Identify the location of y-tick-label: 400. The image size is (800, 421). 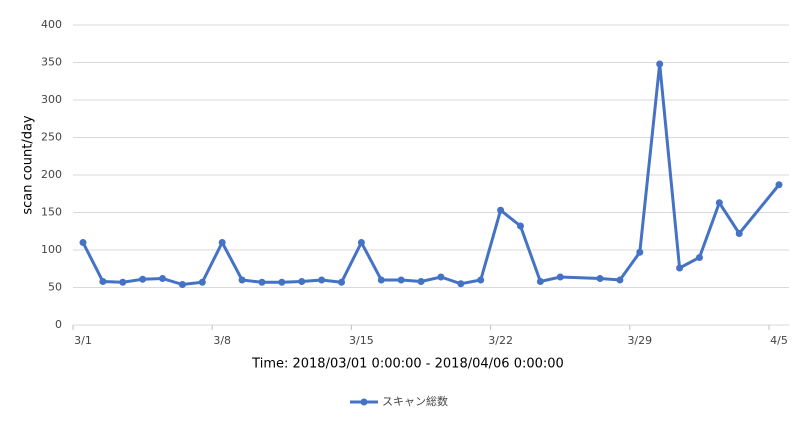
(51, 24).